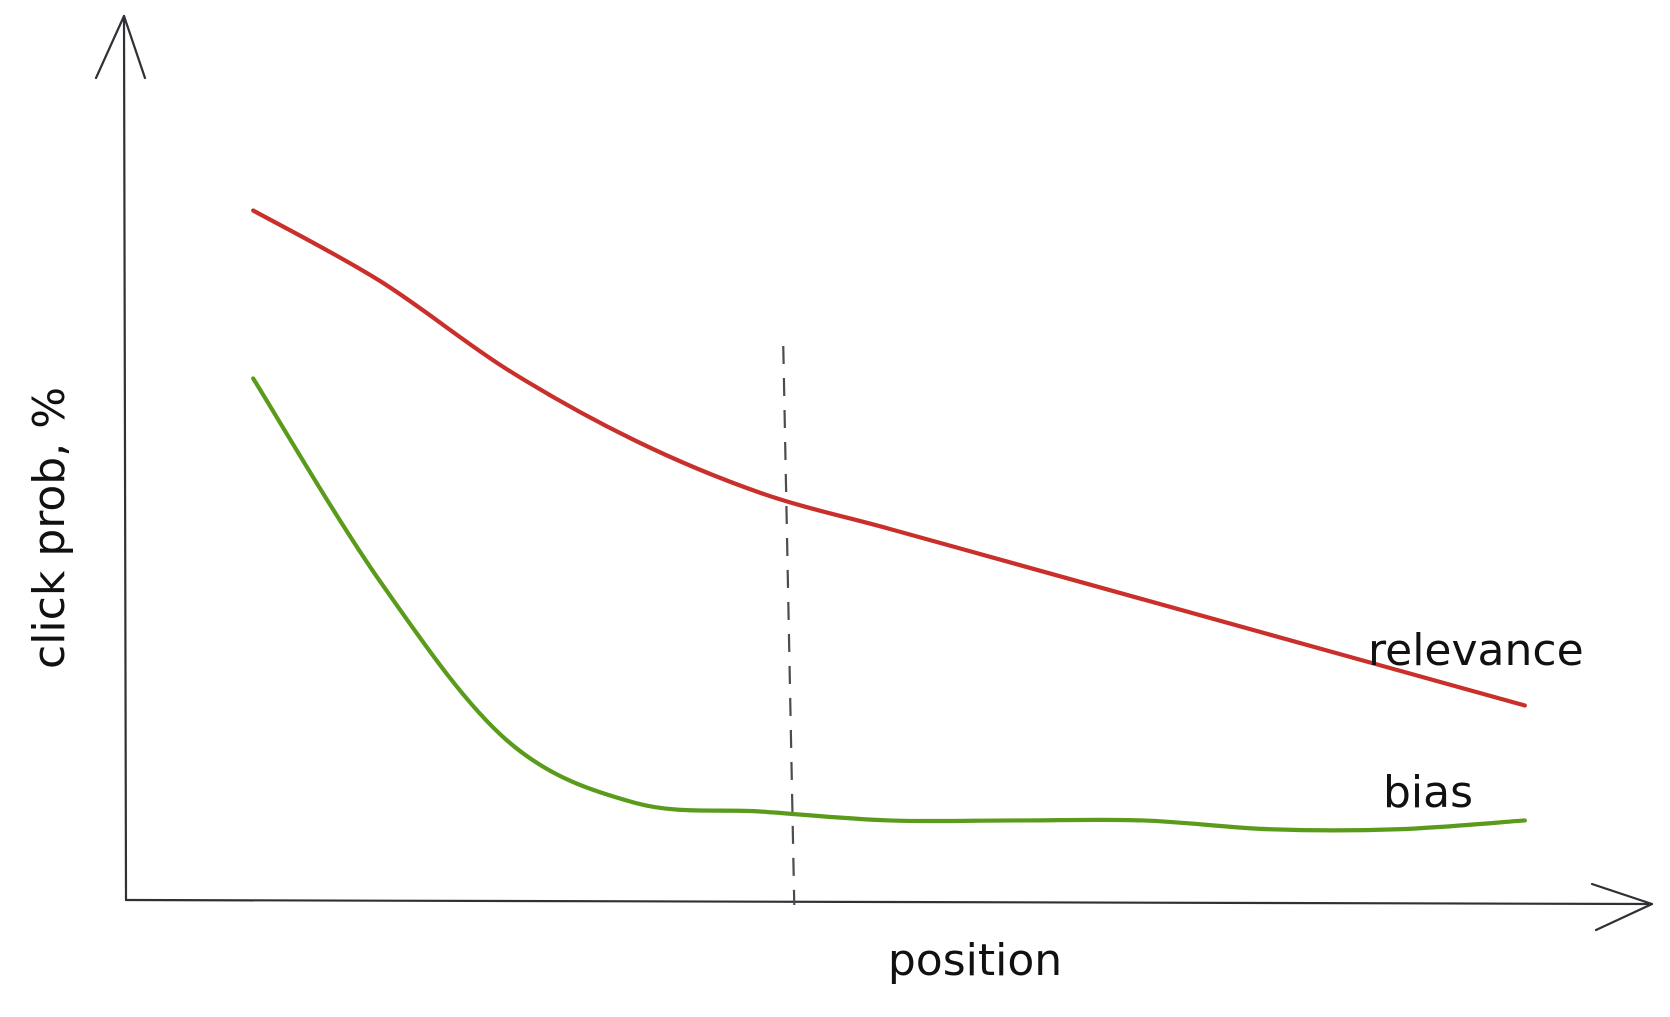 The image size is (1670, 1017). Describe the element at coordinates (1476, 650) in the screenshot. I see `relevance-series-label: relevance` at that location.